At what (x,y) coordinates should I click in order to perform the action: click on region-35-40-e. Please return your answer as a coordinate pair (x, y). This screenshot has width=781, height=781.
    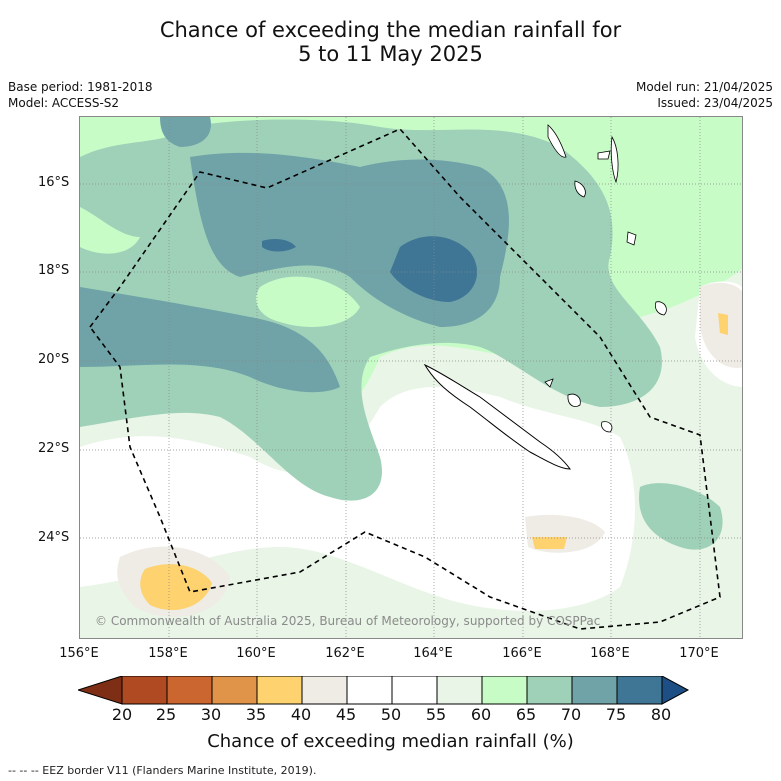
    Looking at the image, I should click on (723, 324).